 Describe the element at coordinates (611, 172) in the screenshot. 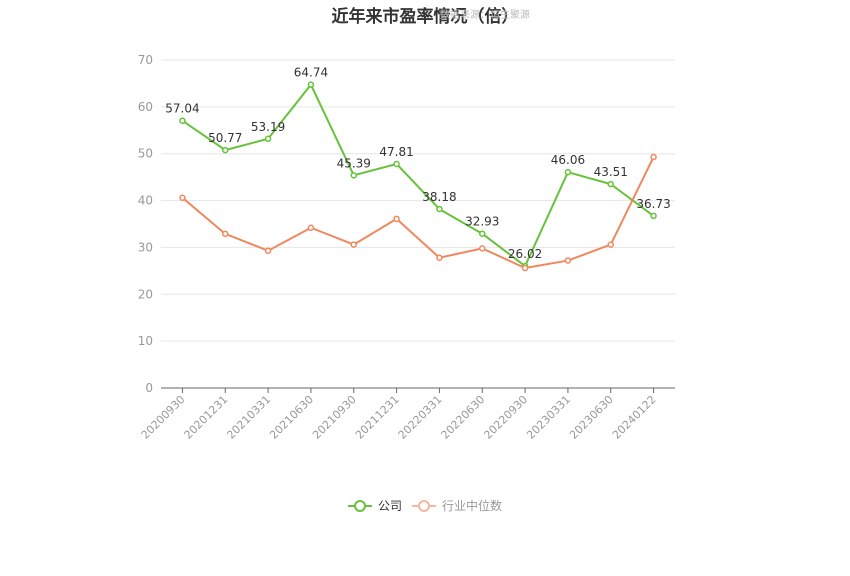

I see `data-label: 43.51` at that location.